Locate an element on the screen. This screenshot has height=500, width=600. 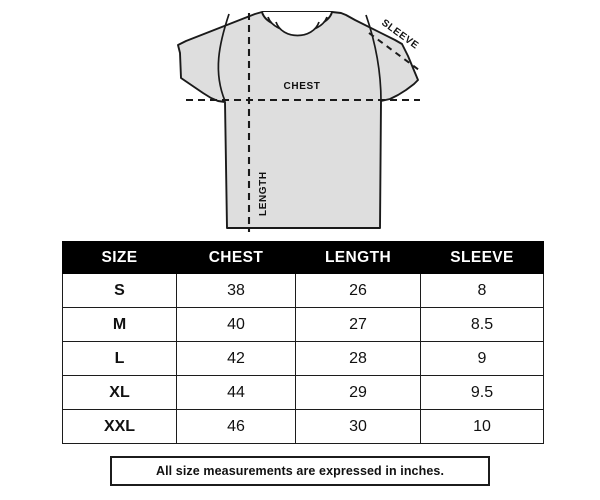
cell-chest: 44 is located at coordinates (236, 392).